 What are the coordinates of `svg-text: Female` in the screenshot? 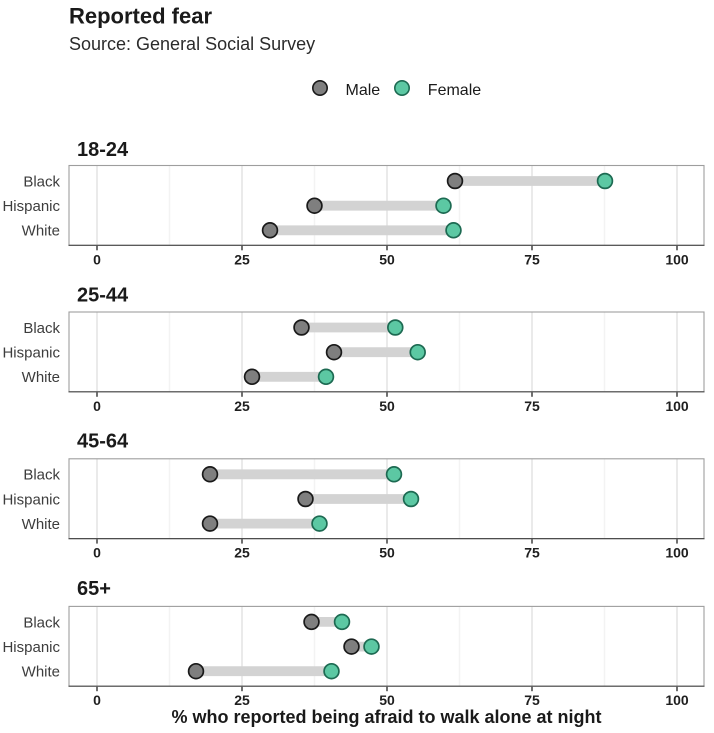 It's located at (454, 90).